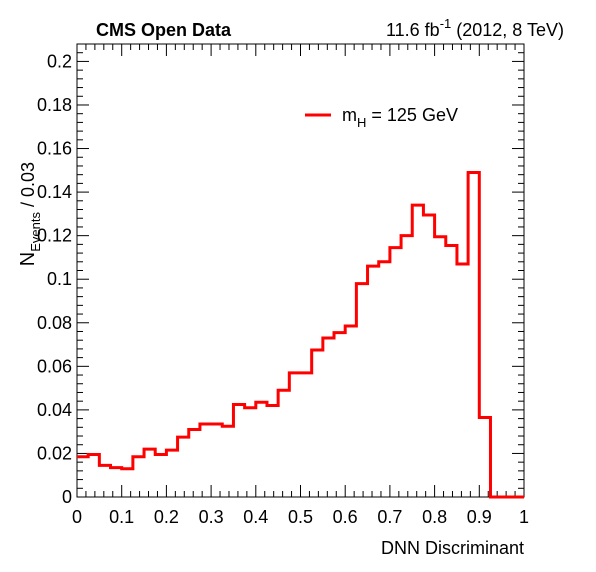 This screenshot has width=596, height=572. What do you see at coordinates (67, 497) in the screenshot?
I see `y-tick-label: 0` at bounding box center [67, 497].